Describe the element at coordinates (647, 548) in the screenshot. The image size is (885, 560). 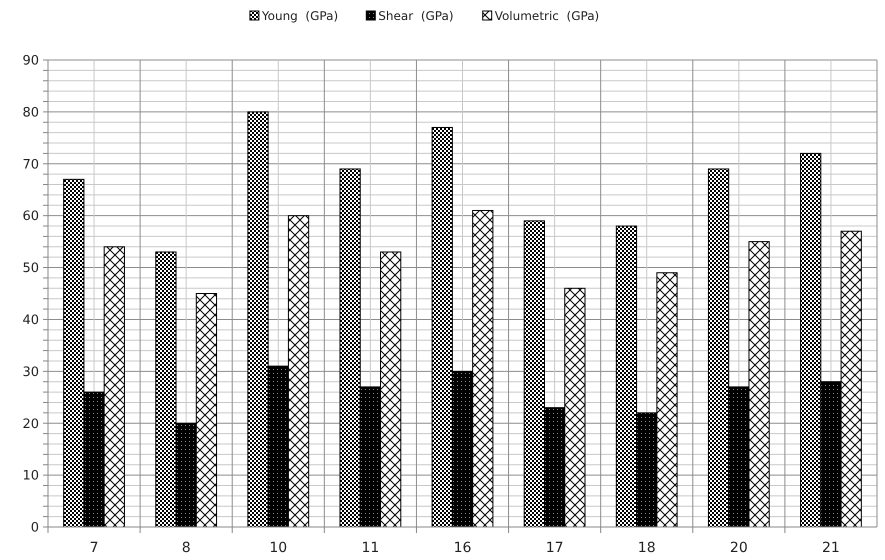
I see `x-tick-label: 18` at that location.